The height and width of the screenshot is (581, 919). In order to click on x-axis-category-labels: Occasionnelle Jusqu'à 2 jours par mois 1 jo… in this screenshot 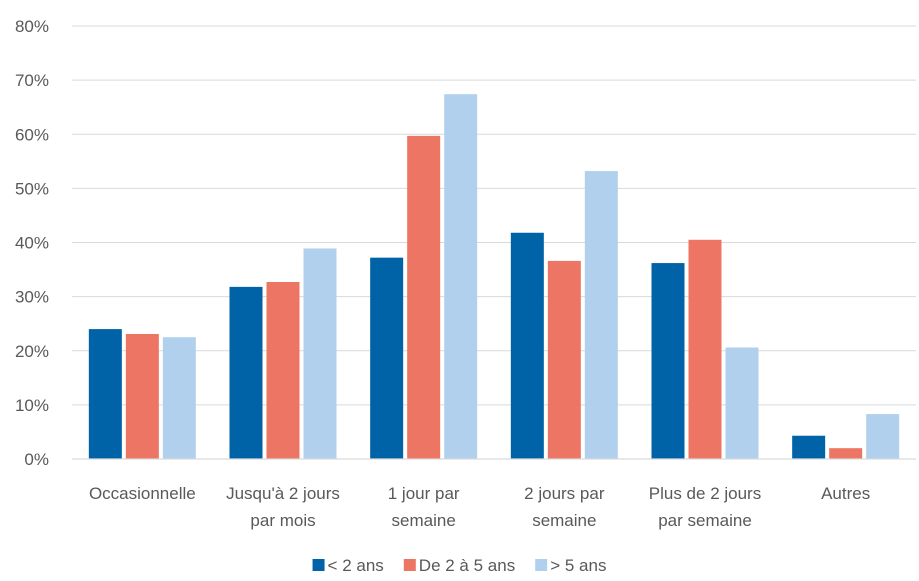, I will do `click(479, 507)`.